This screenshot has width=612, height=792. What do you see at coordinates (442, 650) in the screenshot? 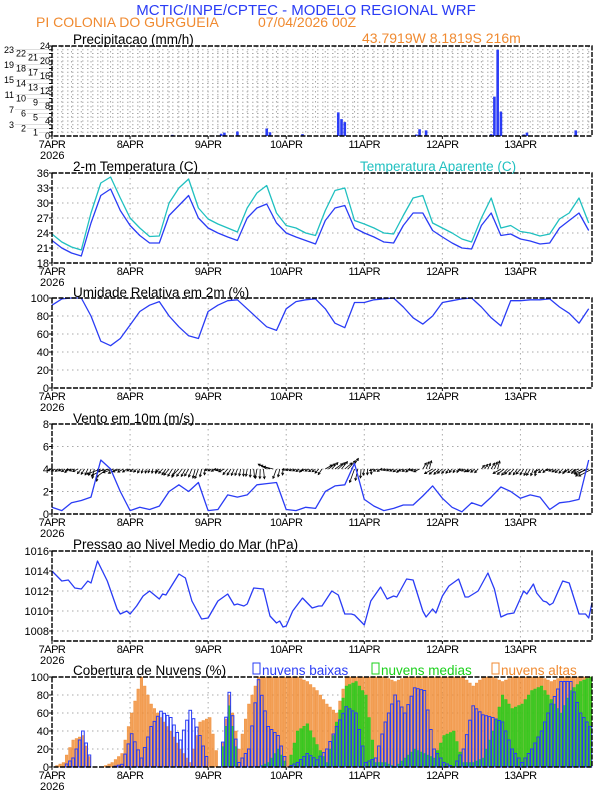
I see `x-tick-label: 12APR` at bounding box center [442, 650].